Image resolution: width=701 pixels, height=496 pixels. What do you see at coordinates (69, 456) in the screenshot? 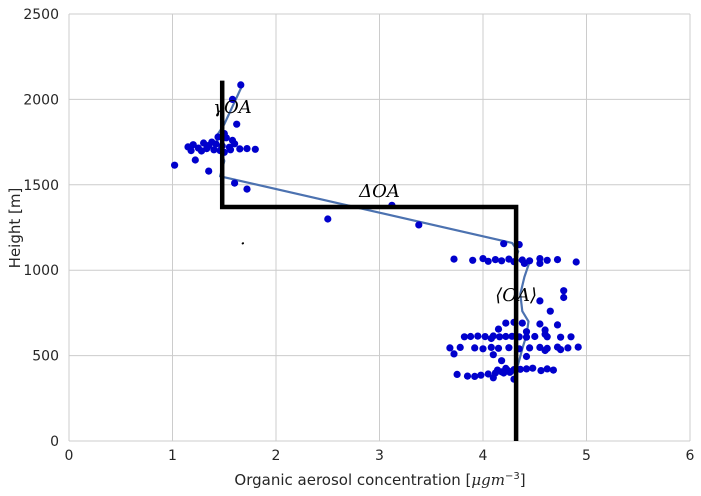
I see `x-tick-label: 0` at bounding box center [69, 456].